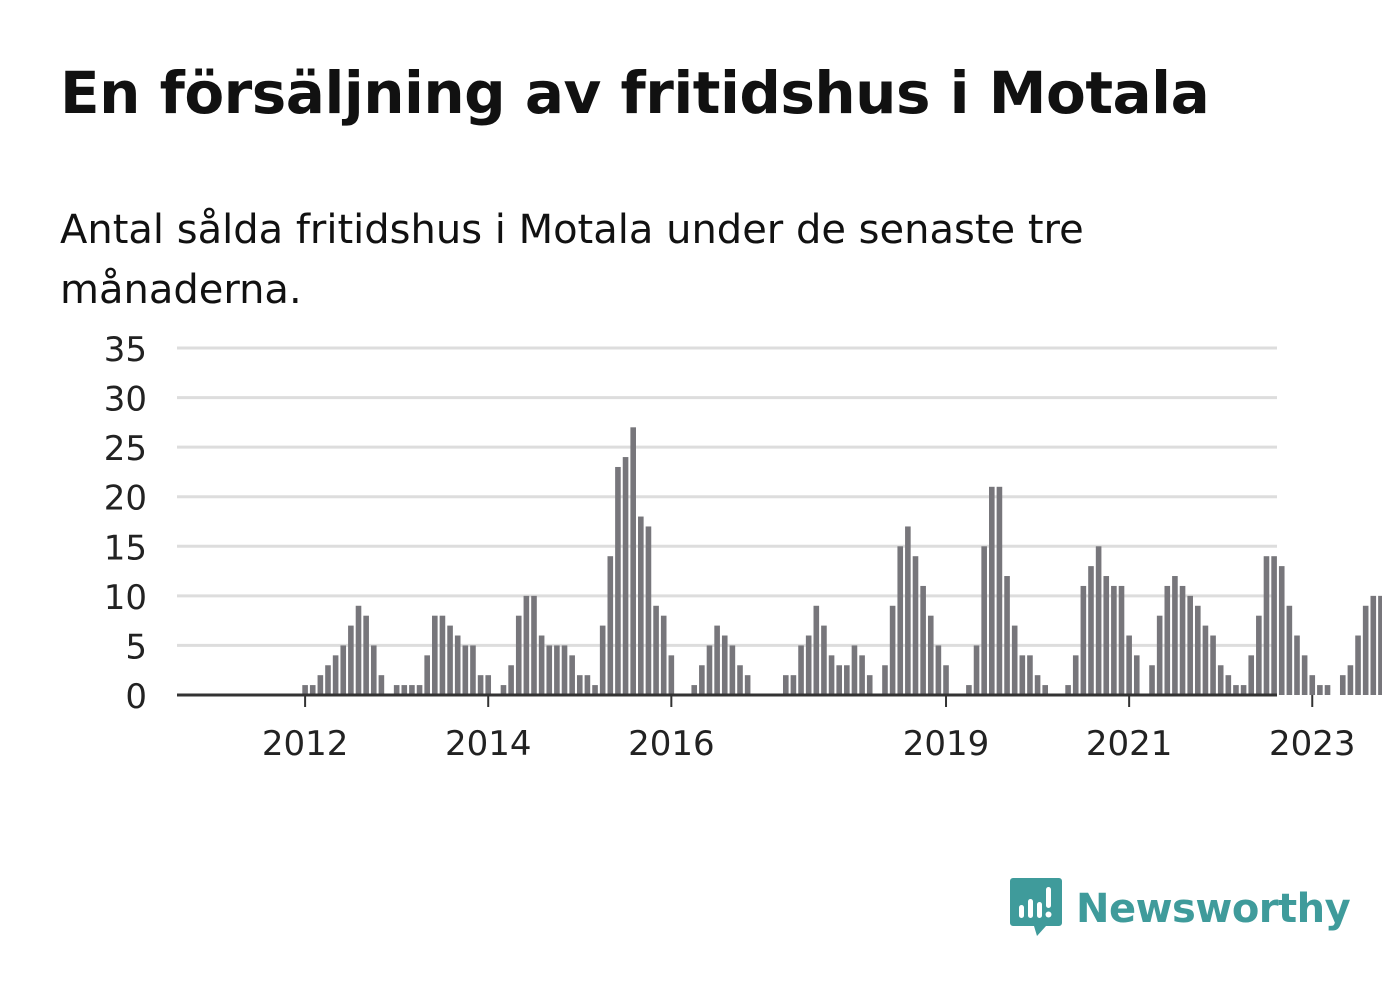  Describe the element at coordinates (125, 350) in the screenshot. I see `y-tick-label: 35` at that location.